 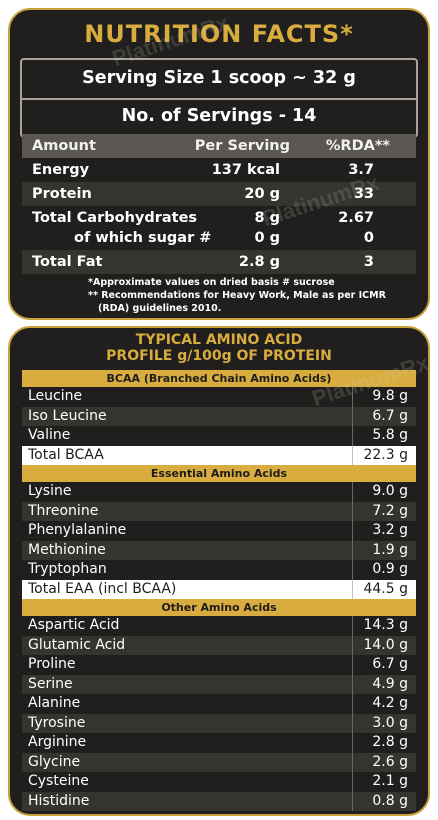 I want to click on nutrient-name: Protein, so click(x=62, y=194).